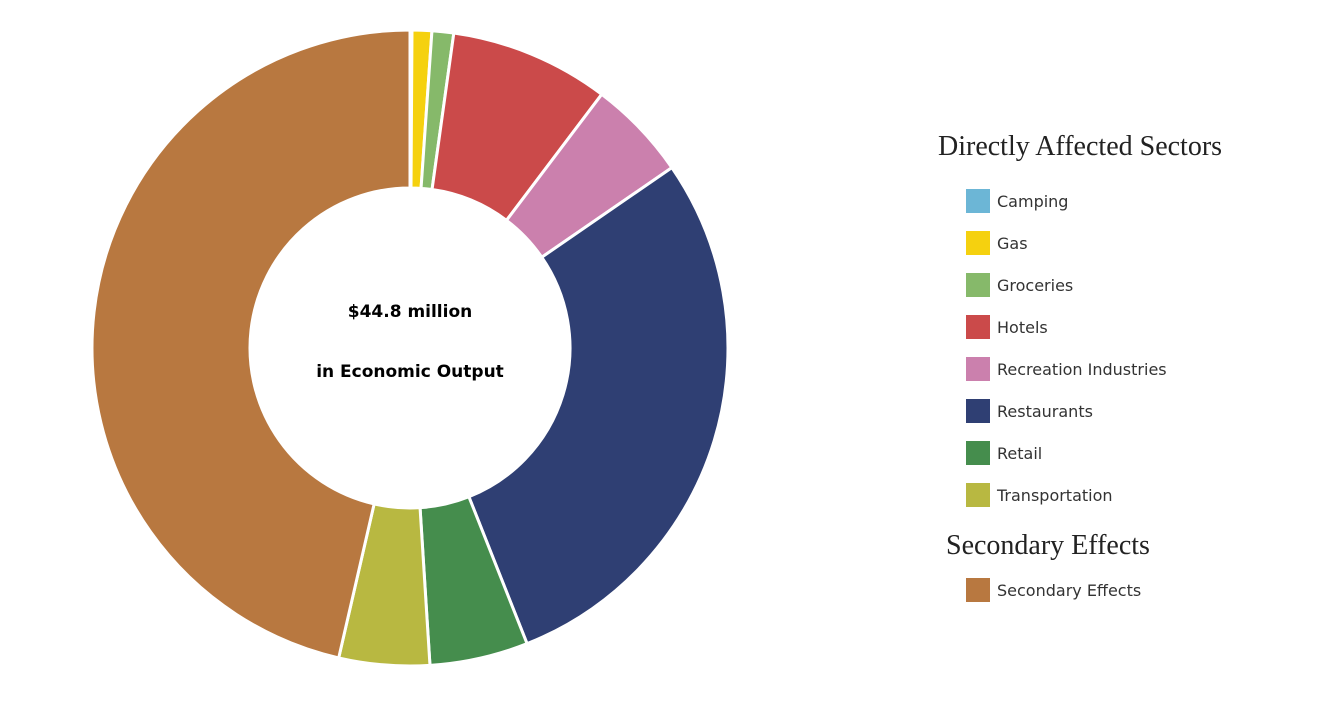  Describe the element at coordinates (1080, 146) in the screenshot. I see `legend-heading: Directly Affected Sectors` at that location.